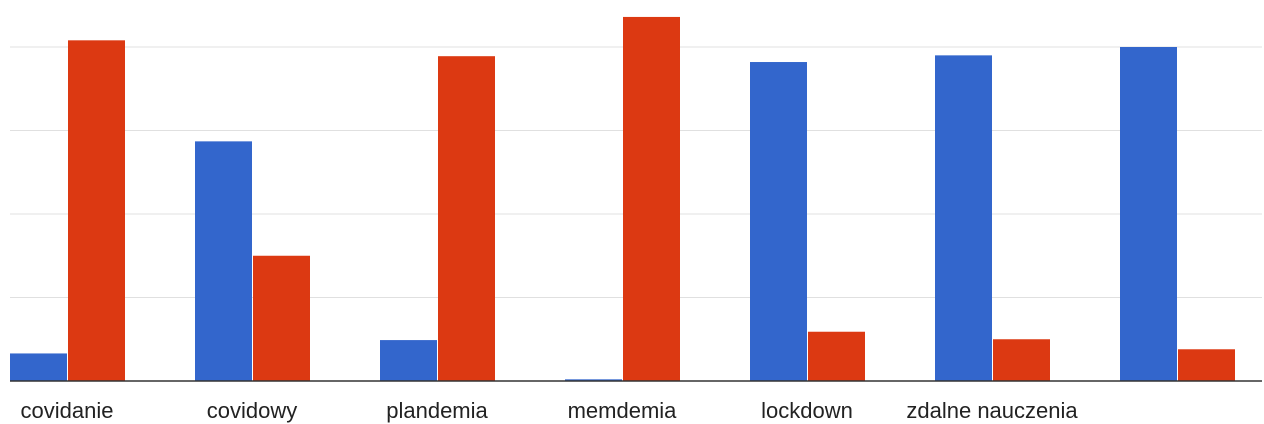 The image size is (1264, 424). I want to click on x-tick-label: memdemia, so click(623, 410).